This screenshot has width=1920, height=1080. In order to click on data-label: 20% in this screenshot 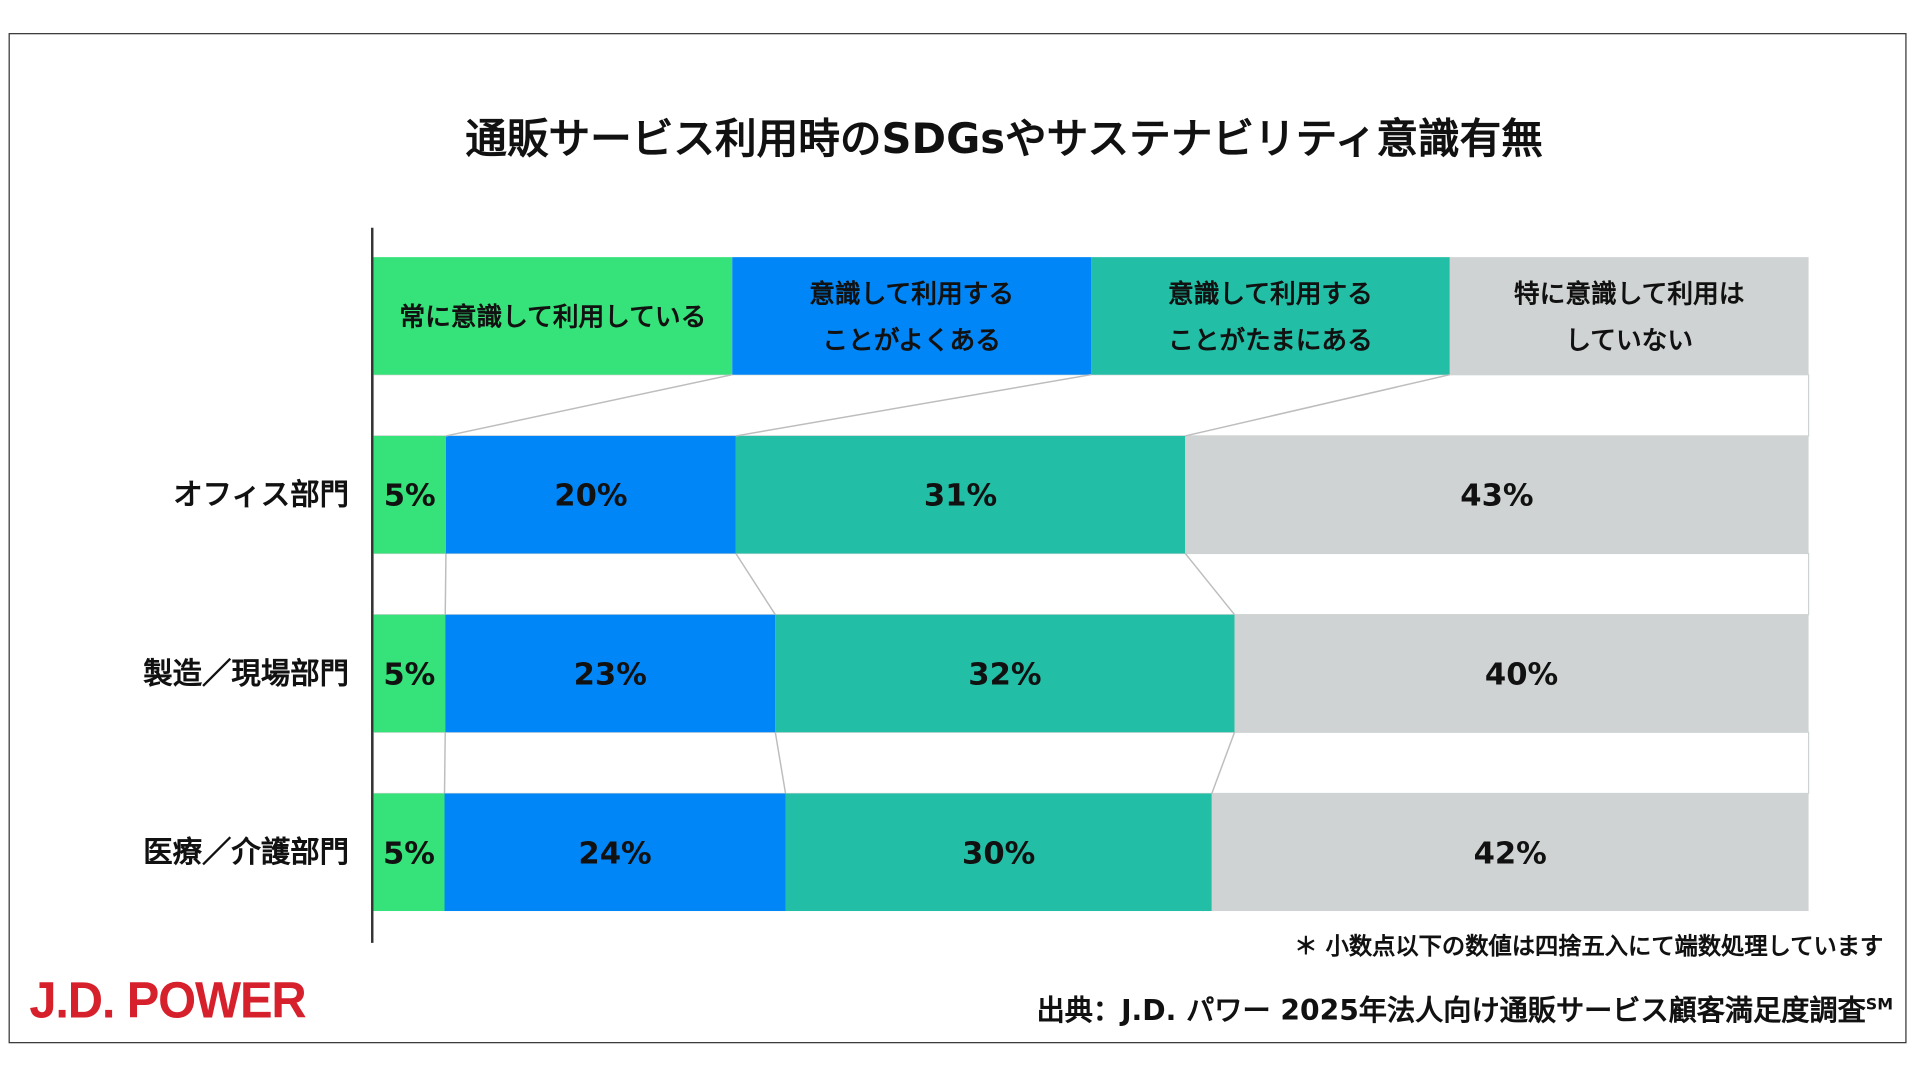, I will do `click(590, 496)`.